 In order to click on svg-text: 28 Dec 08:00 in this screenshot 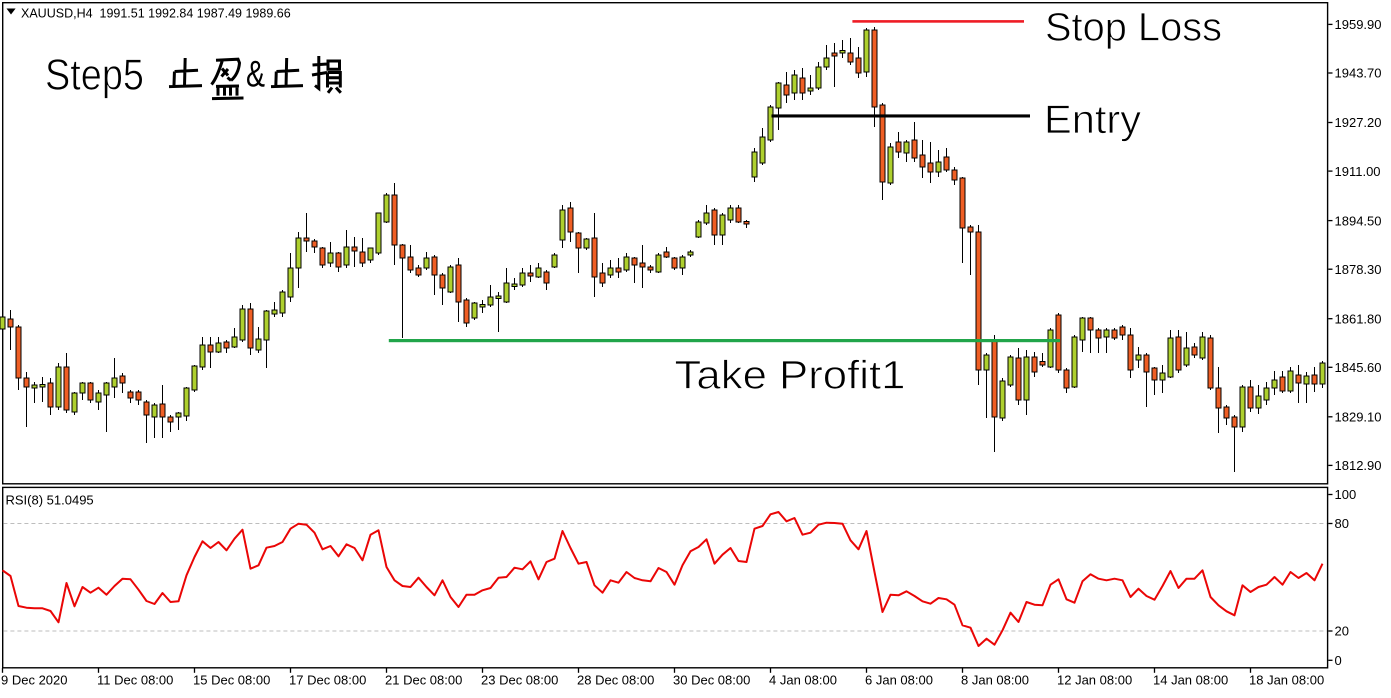, I will do `click(615, 680)`.